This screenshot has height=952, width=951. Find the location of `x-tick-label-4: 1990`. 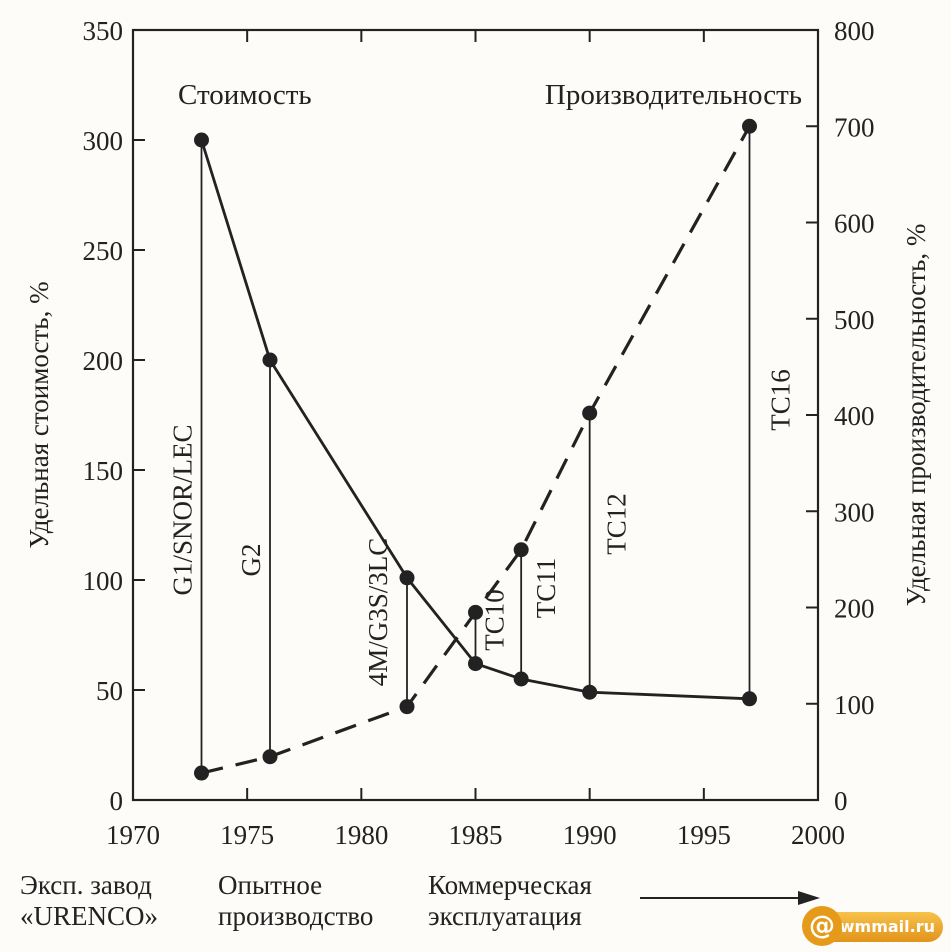

x-tick-label-4: 1990 is located at coordinates (590, 835).